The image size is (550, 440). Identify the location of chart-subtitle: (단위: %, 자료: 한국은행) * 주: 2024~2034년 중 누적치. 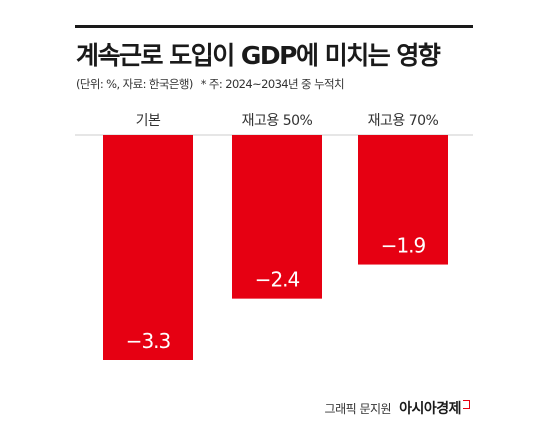
(210, 84).